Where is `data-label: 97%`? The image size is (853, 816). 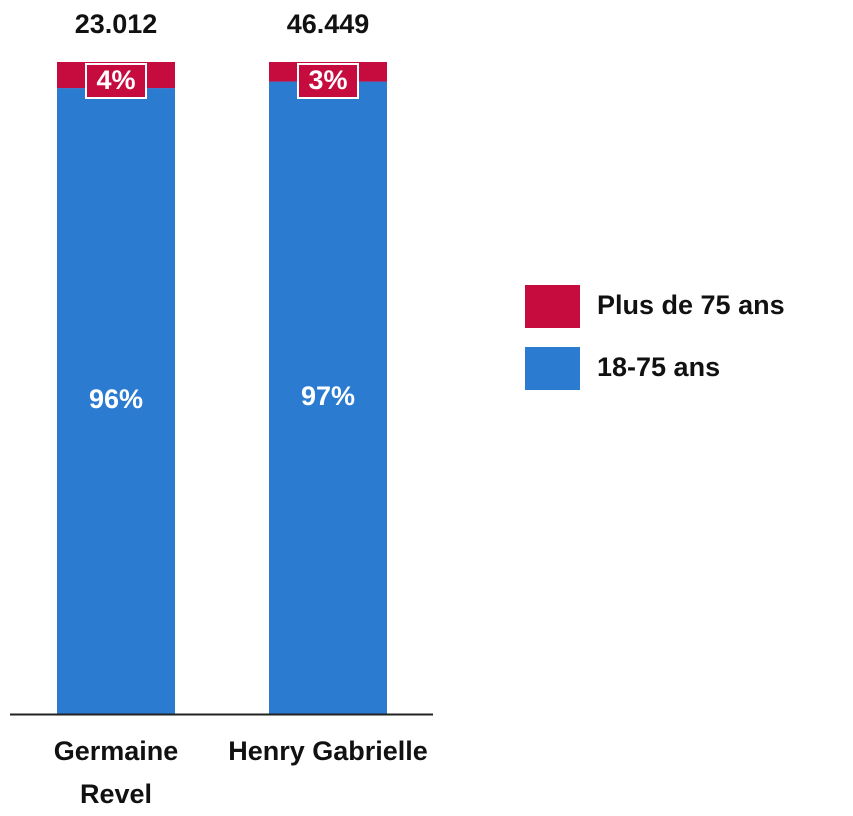
data-label: 97% is located at coordinates (328, 396).